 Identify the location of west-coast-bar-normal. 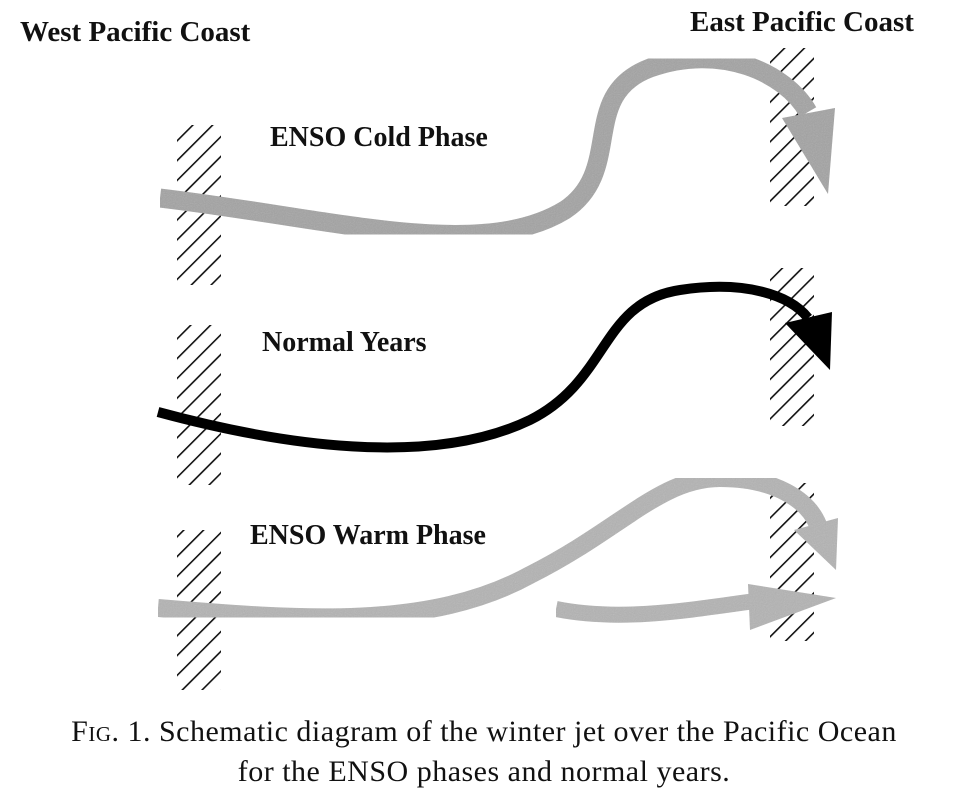
(199, 405).